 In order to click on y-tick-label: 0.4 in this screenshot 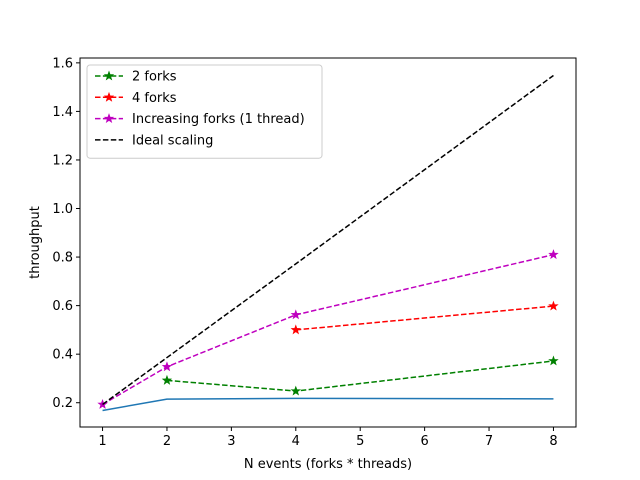, I will do `click(62, 355)`.